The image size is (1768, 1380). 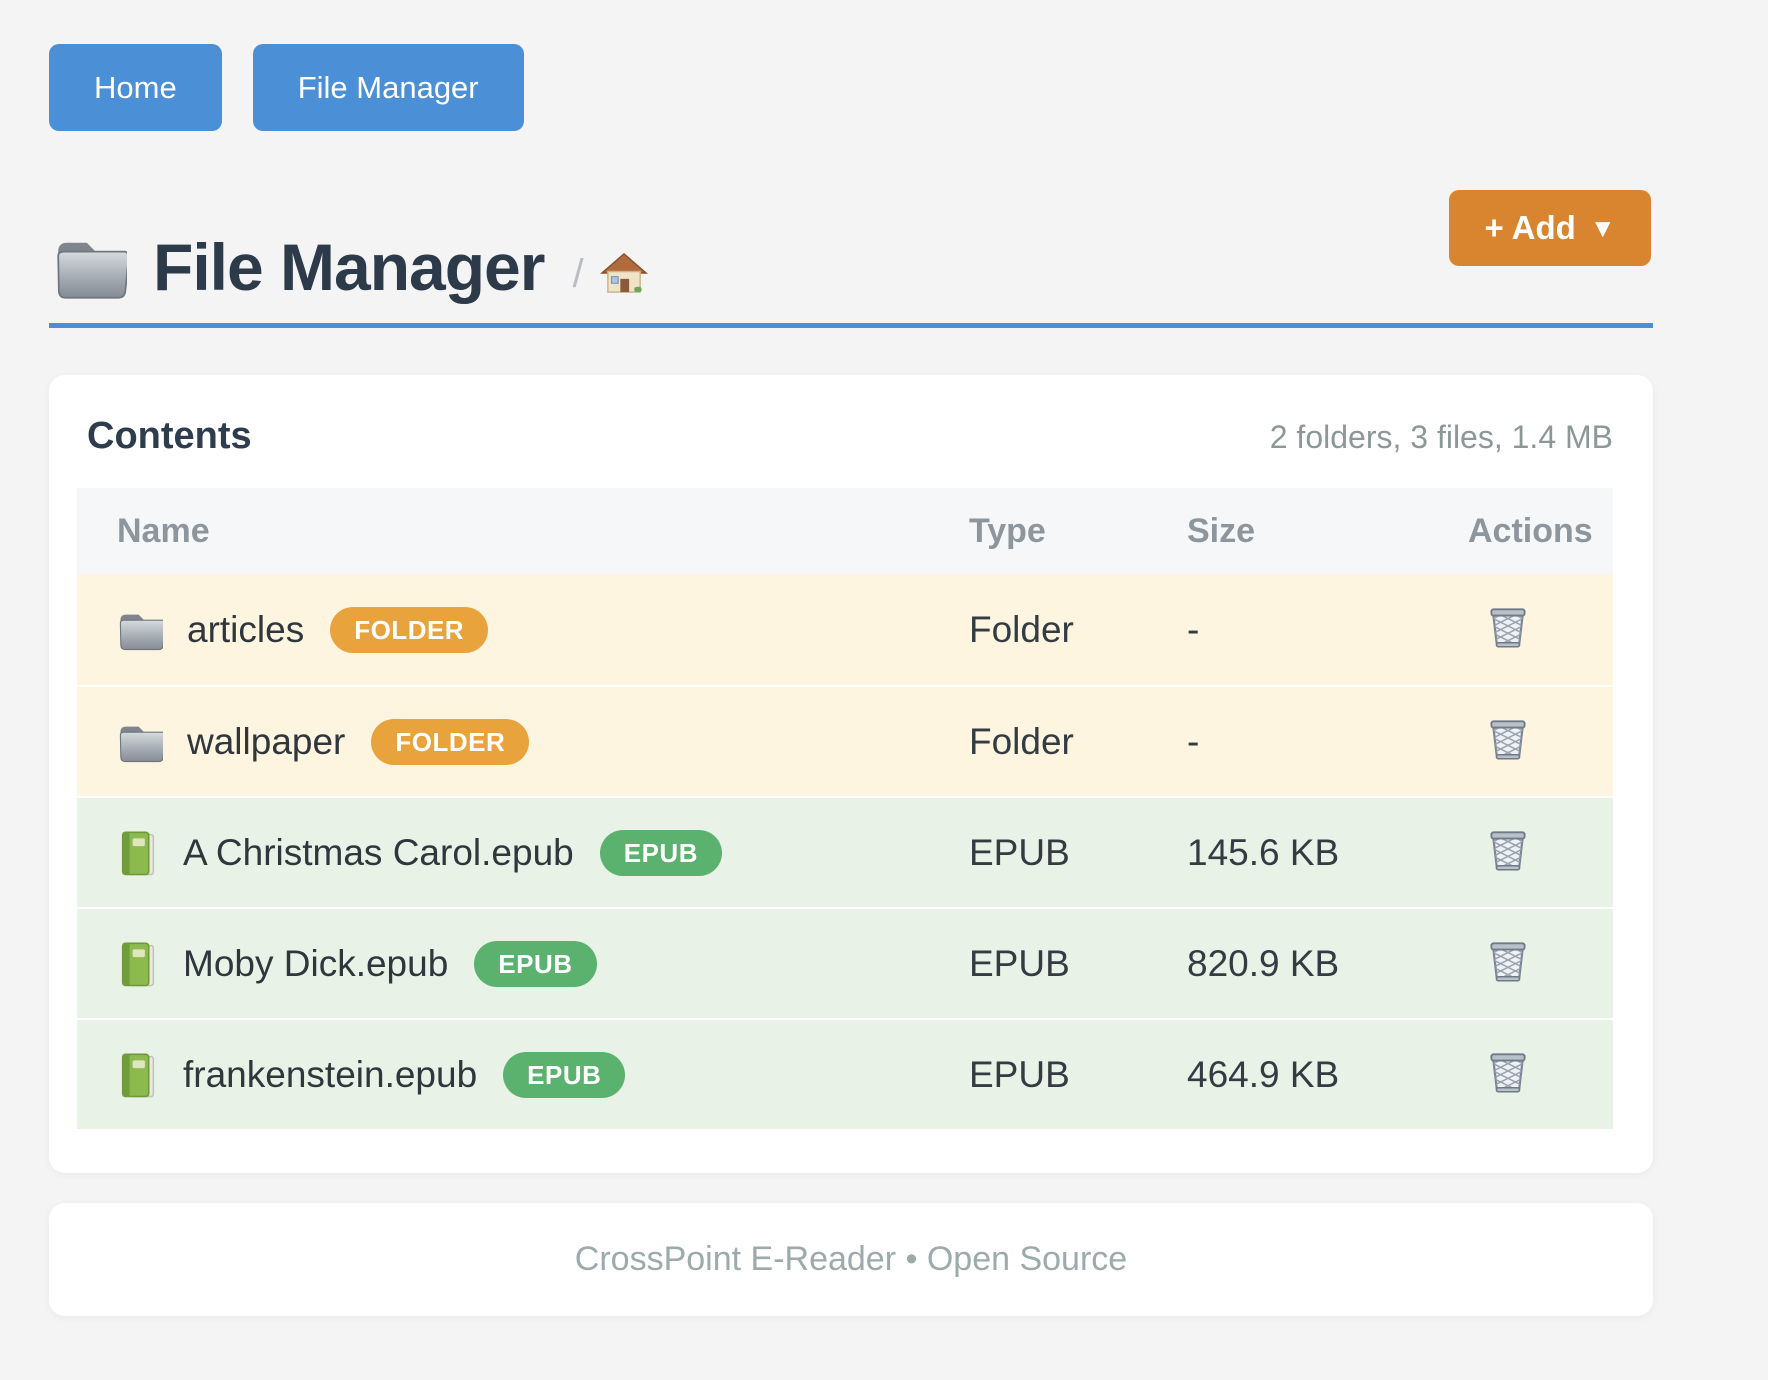 I want to click on top-nav: Home File Manager, so click(x=851, y=65).